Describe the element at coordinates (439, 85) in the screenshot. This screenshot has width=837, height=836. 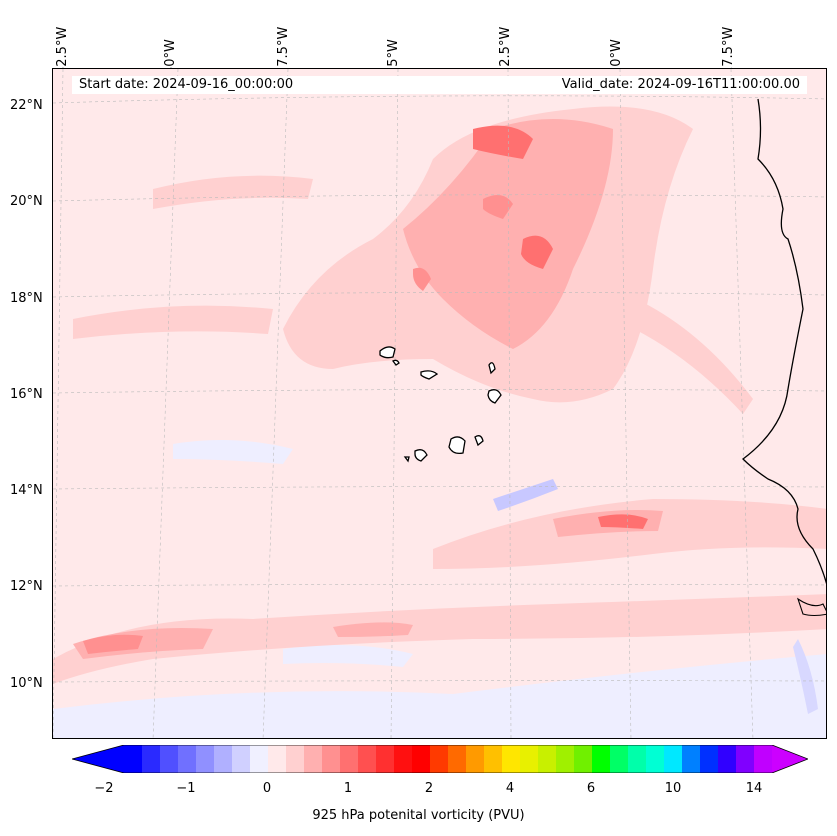
I see `title-box` at that location.